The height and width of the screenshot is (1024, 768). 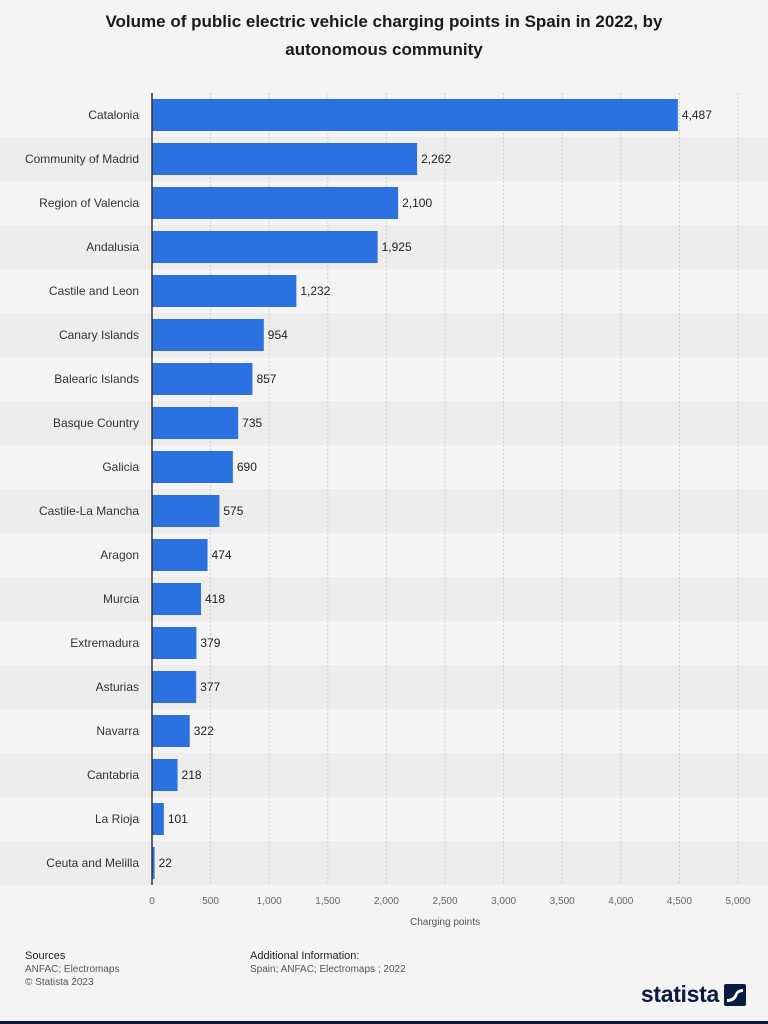 What do you see at coordinates (328, 969) in the screenshot?
I see `additional-info-text: Spain; ANFAC; Electromaps ; 2022` at bounding box center [328, 969].